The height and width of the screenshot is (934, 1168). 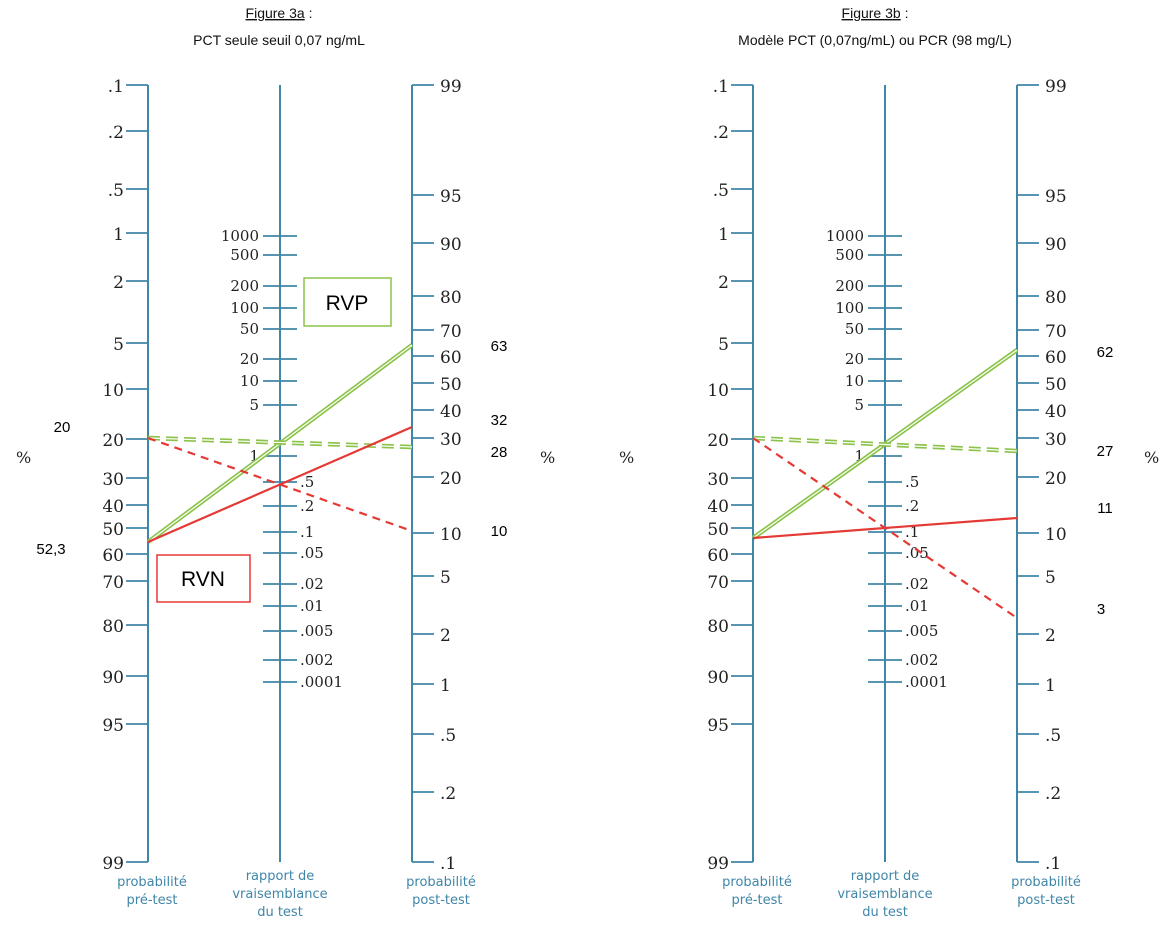 What do you see at coordinates (451, 440) in the screenshot?
I see `posttest-label: 30` at bounding box center [451, 440].